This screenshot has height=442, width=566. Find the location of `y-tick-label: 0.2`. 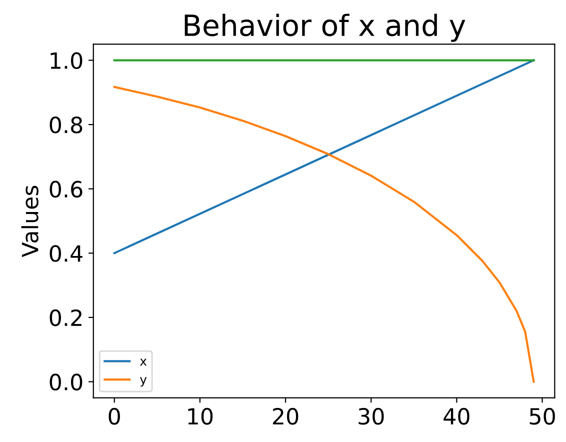

y-tick-label: 0.2 is located at coordinates (66, 317).